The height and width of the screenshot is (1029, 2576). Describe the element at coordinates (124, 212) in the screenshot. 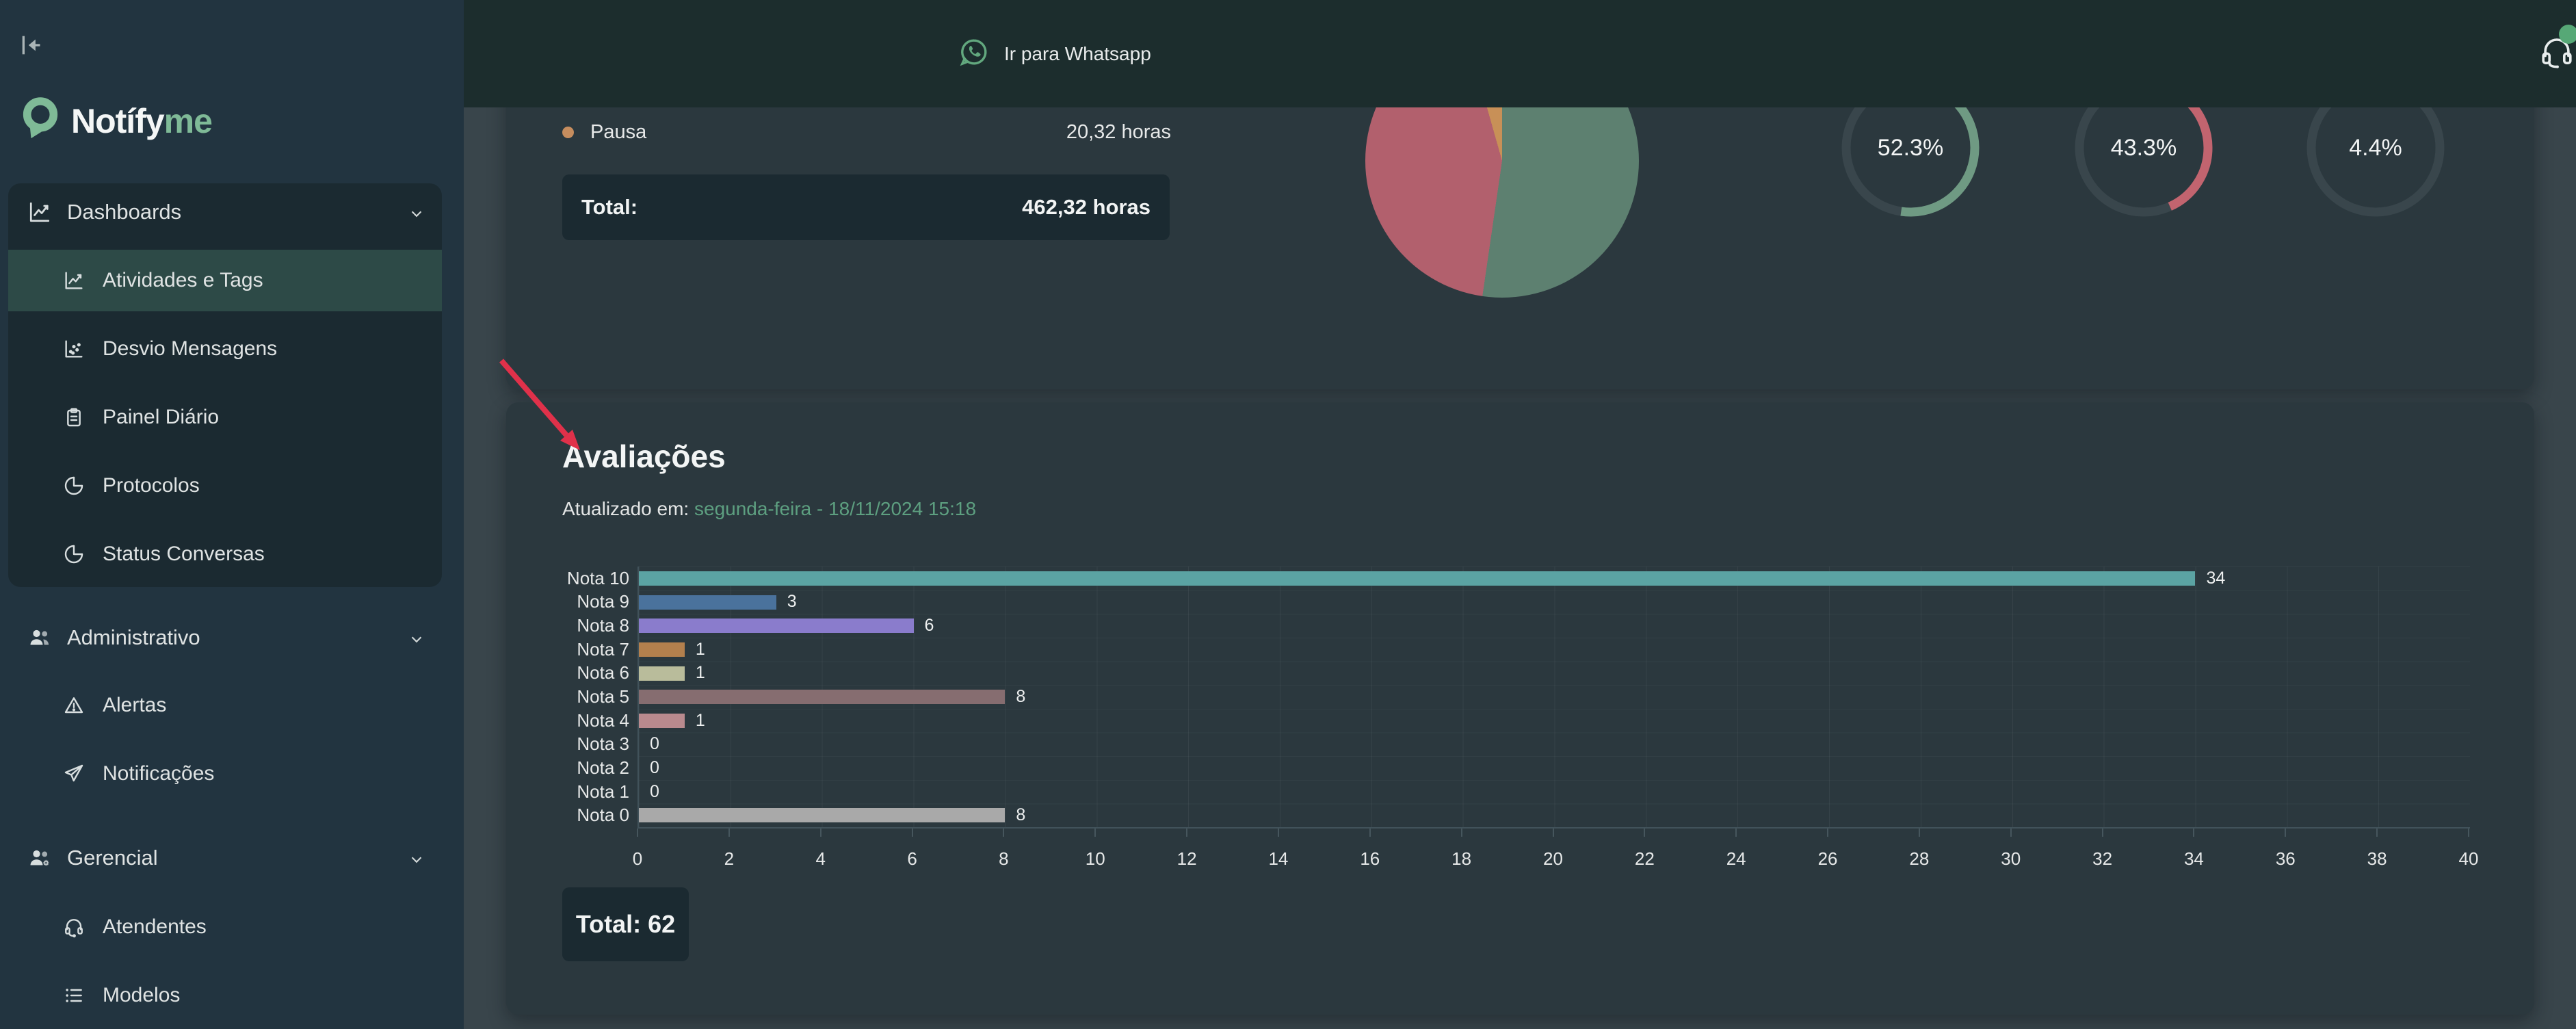

I see `sidebar-group-label: Dashboards` at that location.